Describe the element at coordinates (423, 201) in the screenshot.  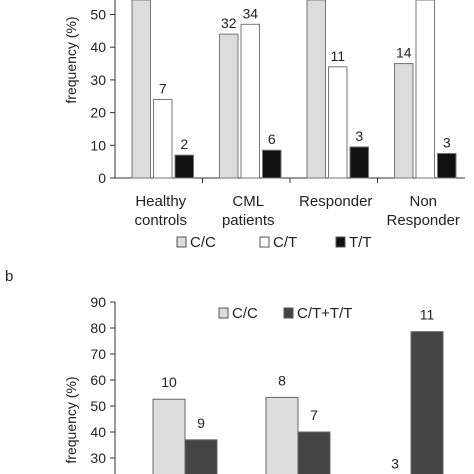
I see `panel-a-category-label: Non` at that location.